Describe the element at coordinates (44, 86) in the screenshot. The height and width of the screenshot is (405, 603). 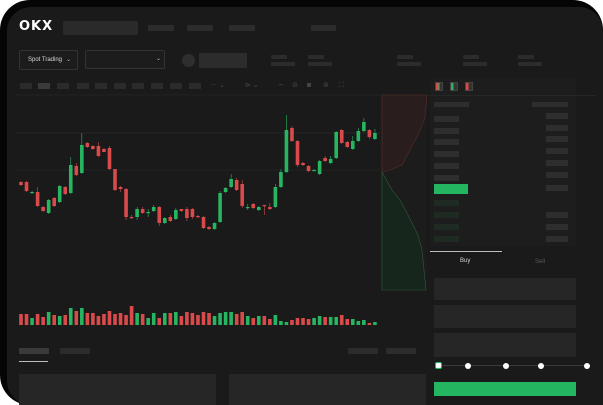
I see `timeframe-button-active` at that location.